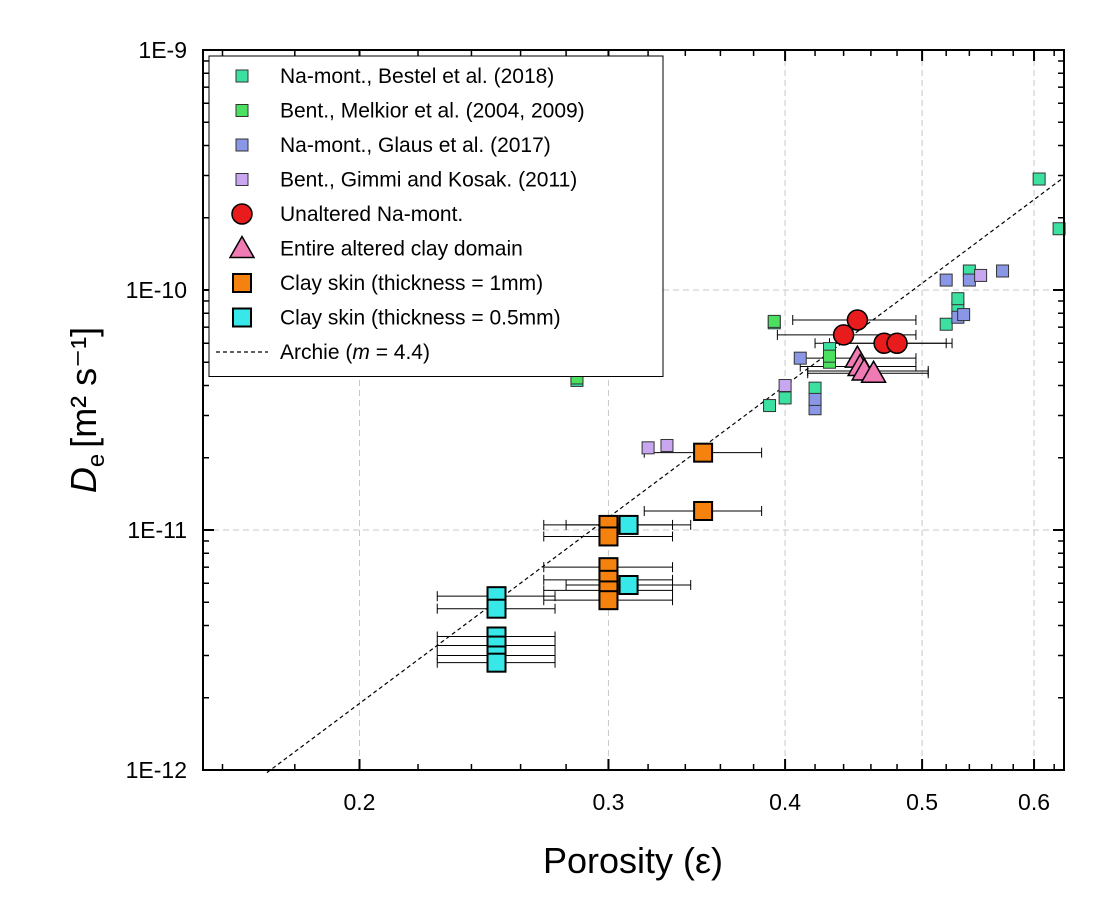 The width and height of the screenshot is (1100, 914). I want to click on y-tick-label: 1E-9, so click(162, 50).